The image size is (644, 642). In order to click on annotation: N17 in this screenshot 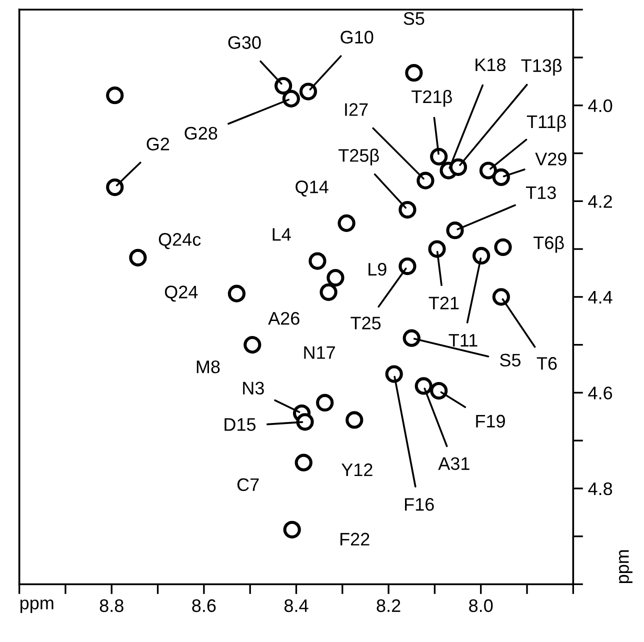, I will do `click(319, 352)`.